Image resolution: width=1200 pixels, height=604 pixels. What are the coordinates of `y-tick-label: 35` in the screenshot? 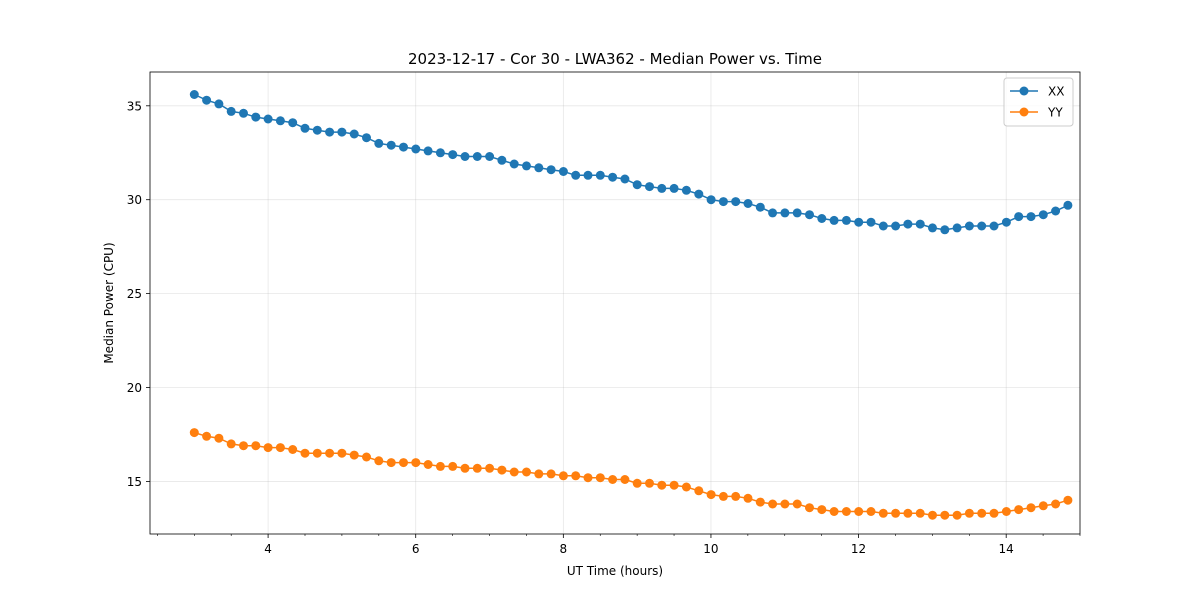 It's located at (134, 106).